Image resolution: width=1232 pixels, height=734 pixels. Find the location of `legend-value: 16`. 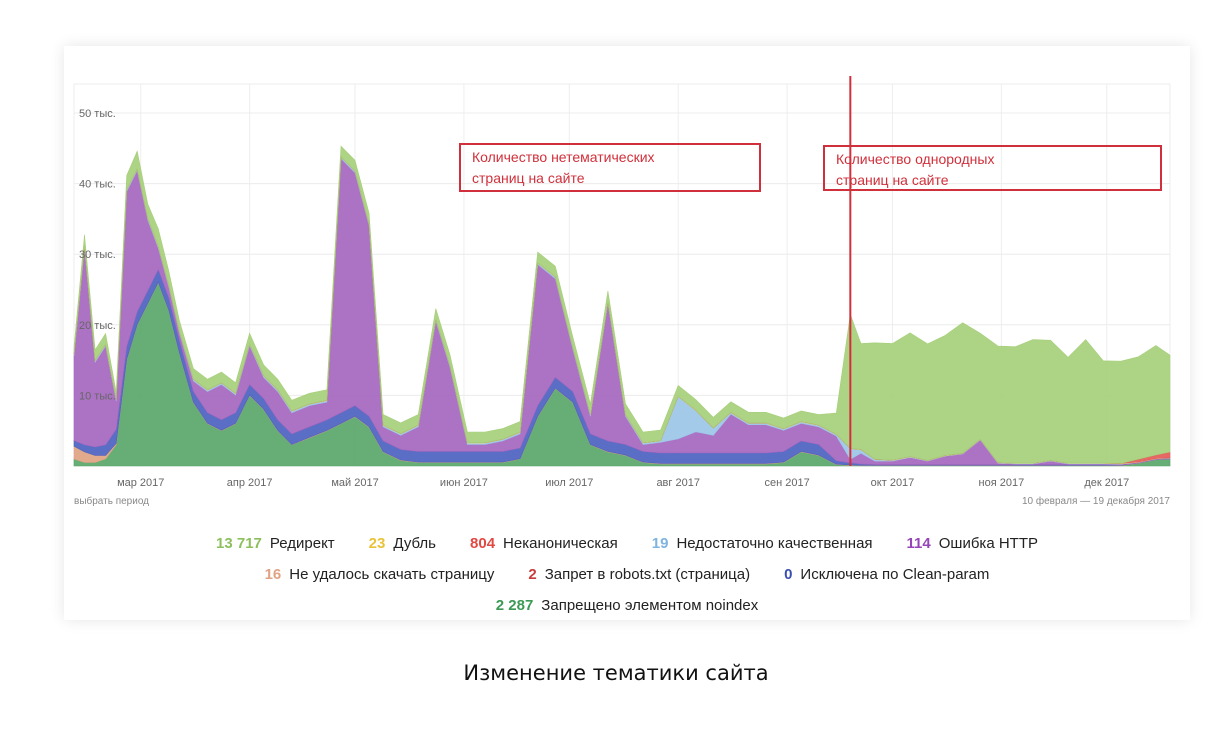

legend-value: 16 is located at coordinates (273, 574).